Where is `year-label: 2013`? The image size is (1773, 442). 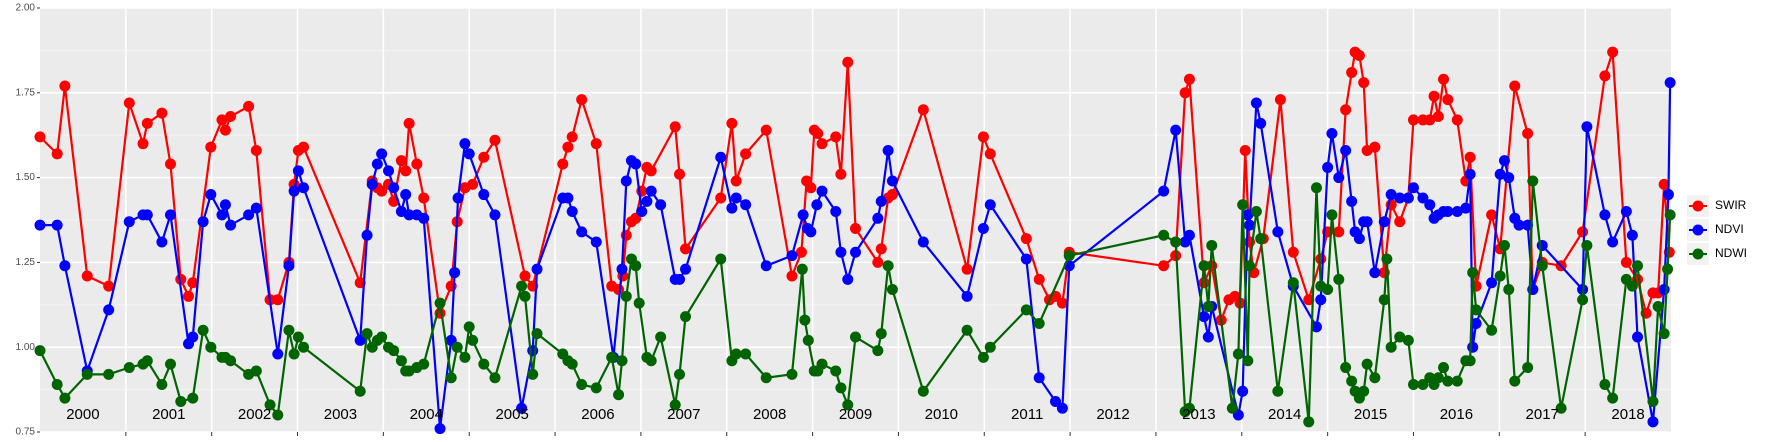 year-label: 2013 is located at coordinates (1198, 414).